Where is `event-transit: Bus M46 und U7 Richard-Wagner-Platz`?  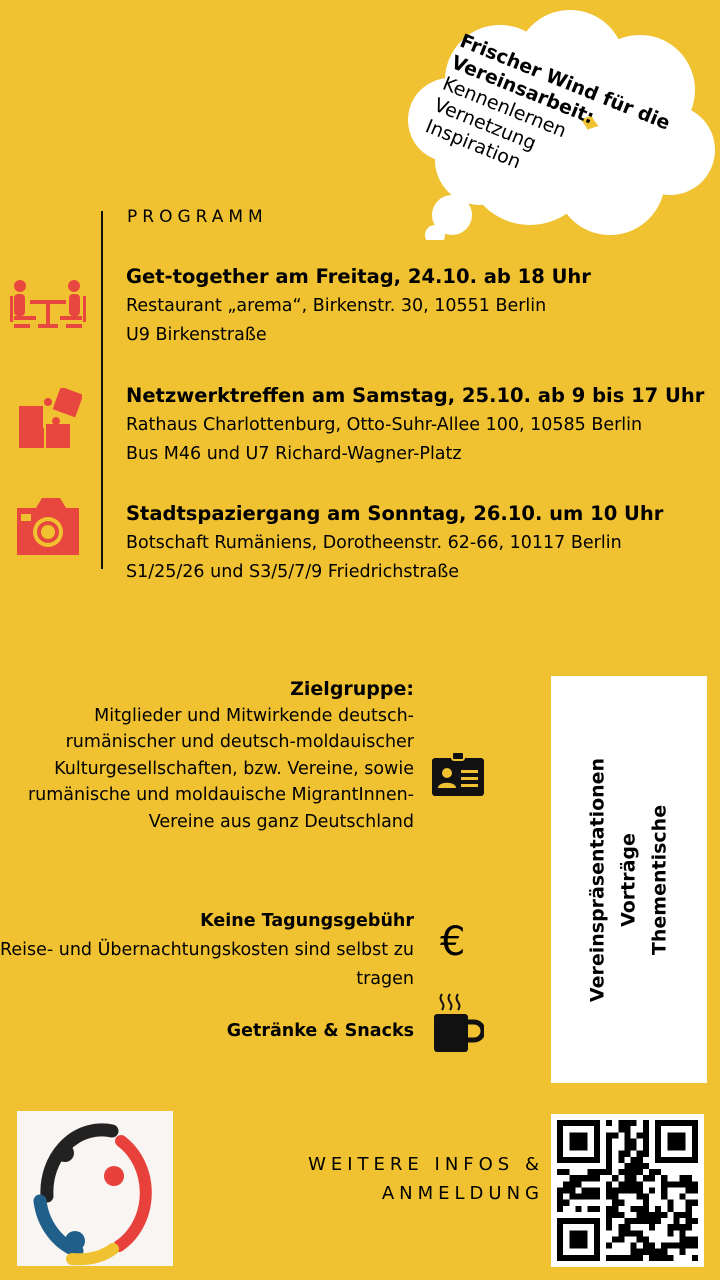 event-transit: Bus M46 und U7 Richard-Wagner-Platz is located at coordinates (294, 454).